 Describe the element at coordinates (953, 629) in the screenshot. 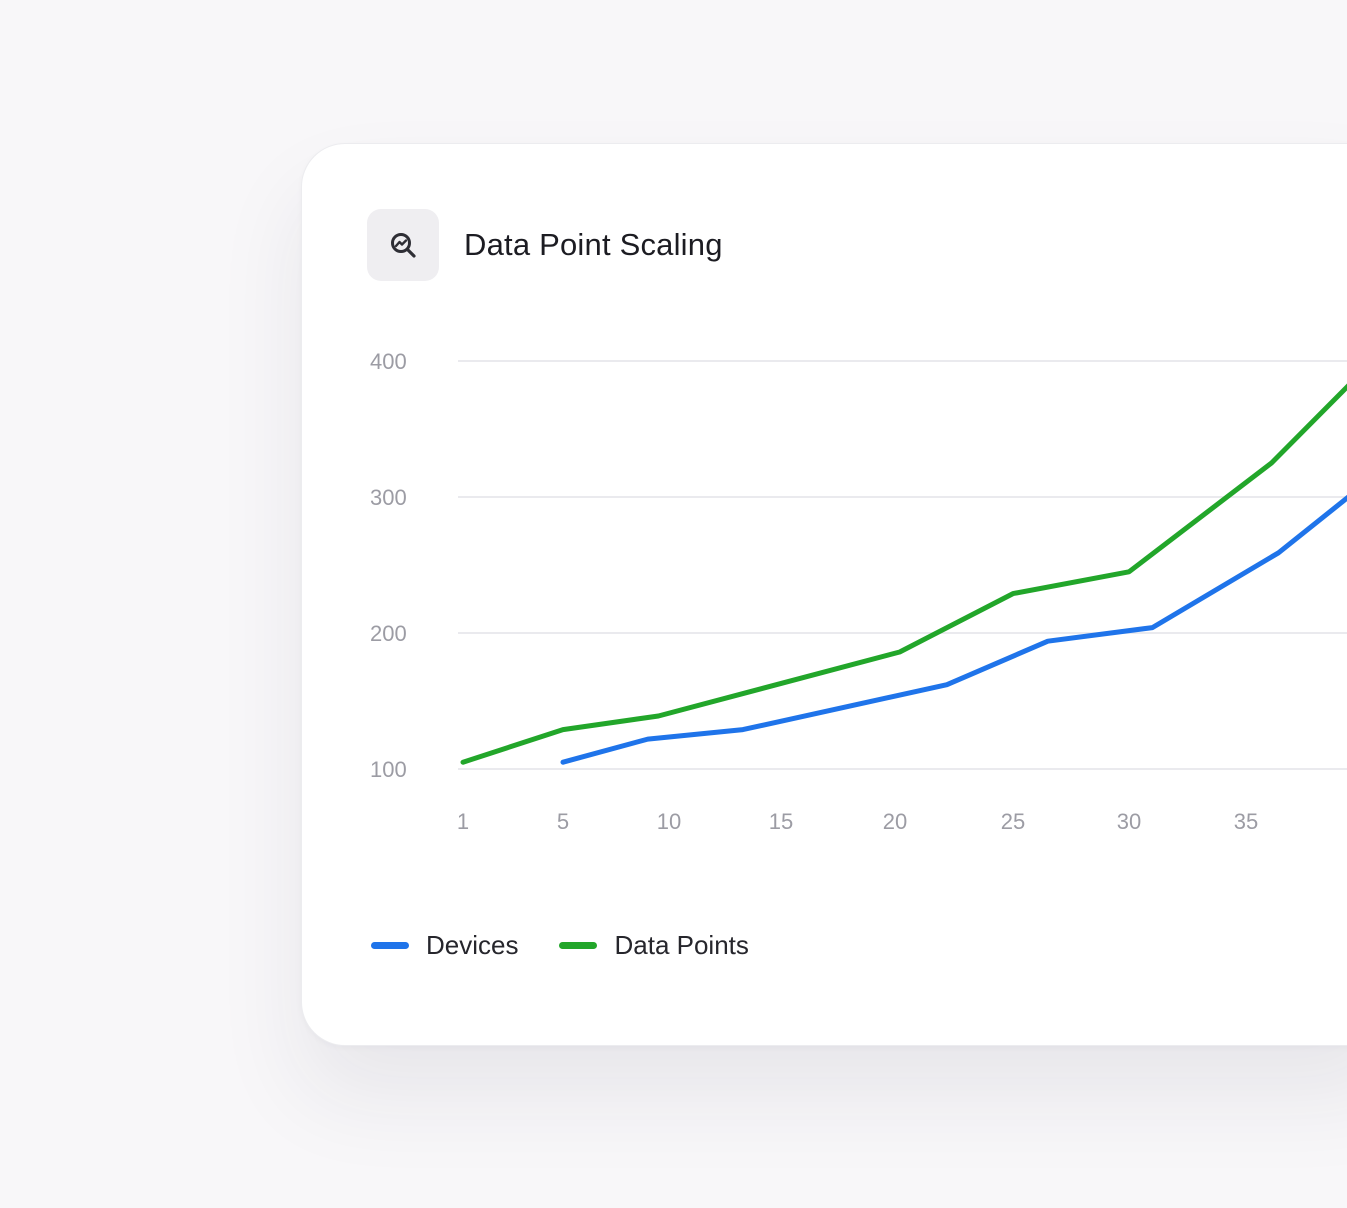

I see `series-line-devices` at that location.